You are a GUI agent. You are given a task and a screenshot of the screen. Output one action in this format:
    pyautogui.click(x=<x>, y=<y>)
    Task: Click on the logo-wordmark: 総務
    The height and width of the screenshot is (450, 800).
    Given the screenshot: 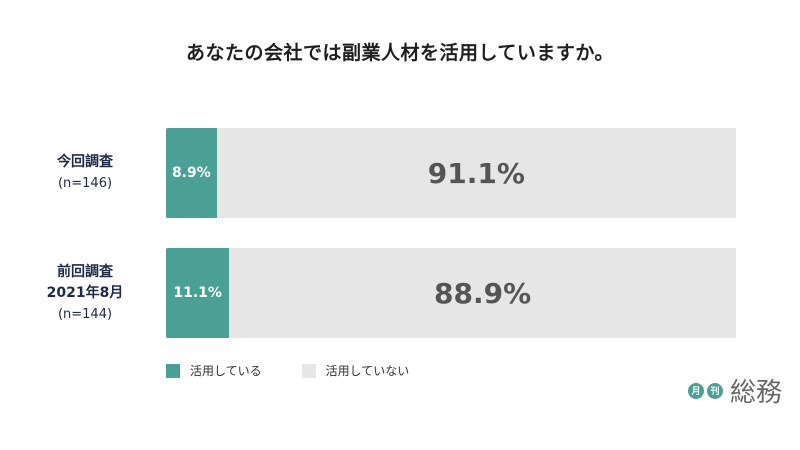 What is the action you would take?
    pyautogui.click(x=755, y=393)
    